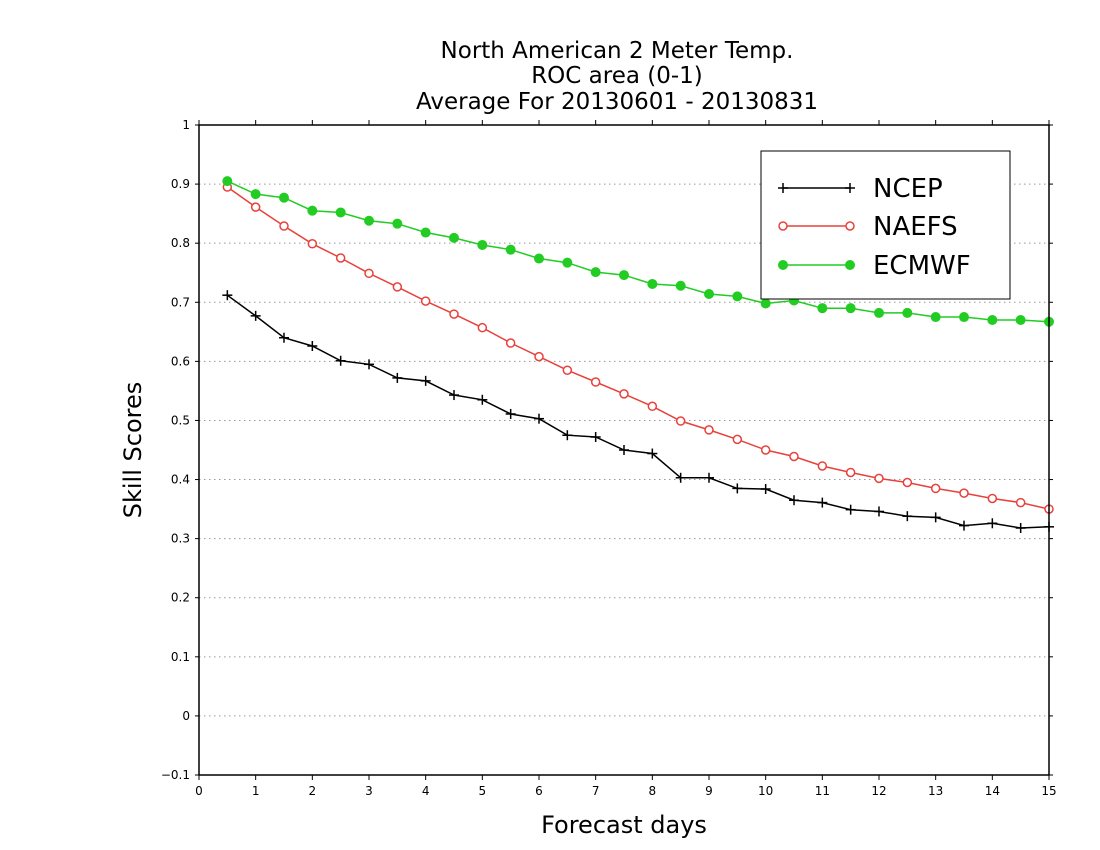 The height and width of the screenshot is (850, 1100). I want to click on y-axis-label: Skill Scores, so click(133, 450).